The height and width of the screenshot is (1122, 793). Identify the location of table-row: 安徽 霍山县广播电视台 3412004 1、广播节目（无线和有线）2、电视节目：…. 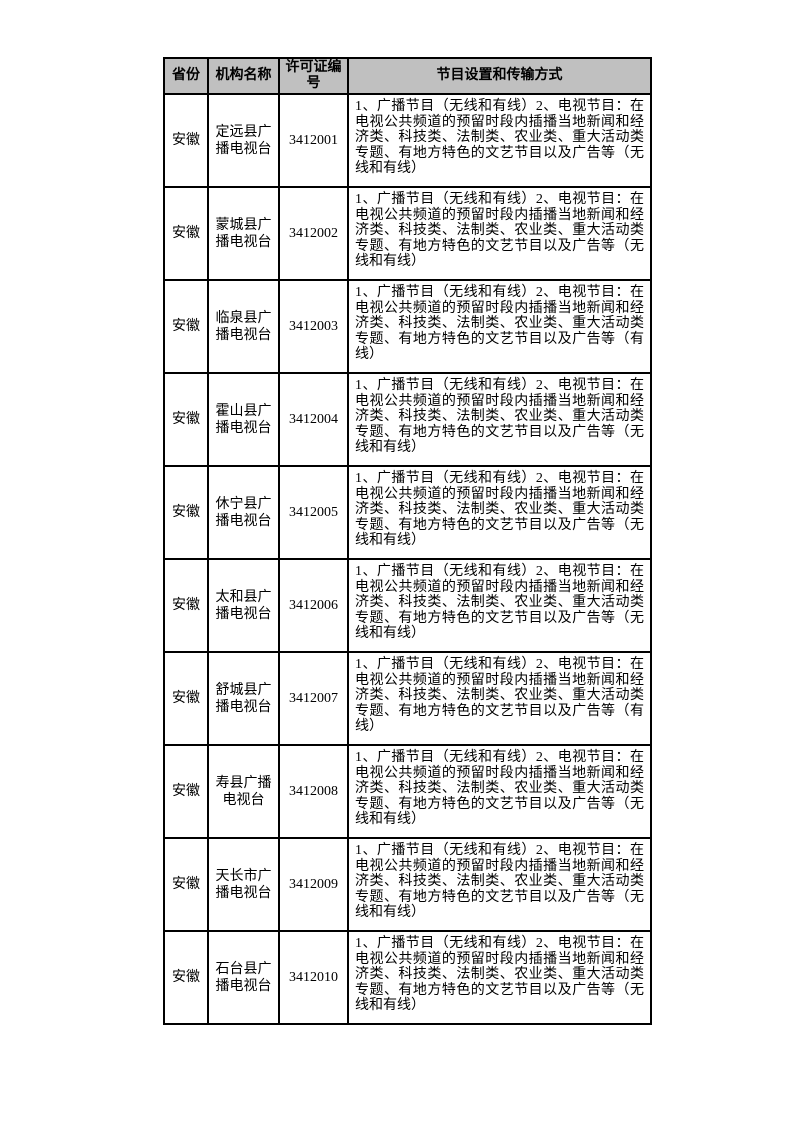
(407, 419).